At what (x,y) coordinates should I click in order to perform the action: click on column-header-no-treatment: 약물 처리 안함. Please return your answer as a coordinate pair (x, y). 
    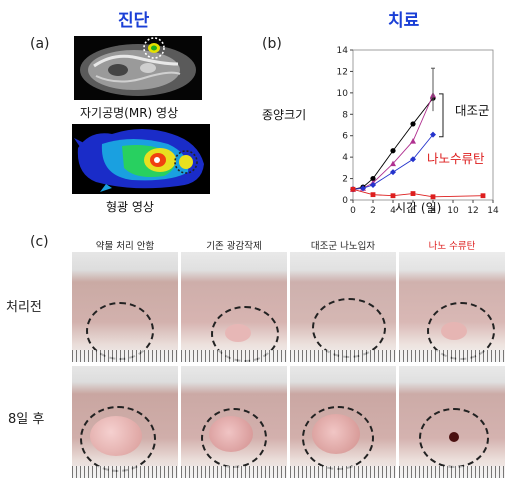
    Looking at the image, I should click on (125, 246).